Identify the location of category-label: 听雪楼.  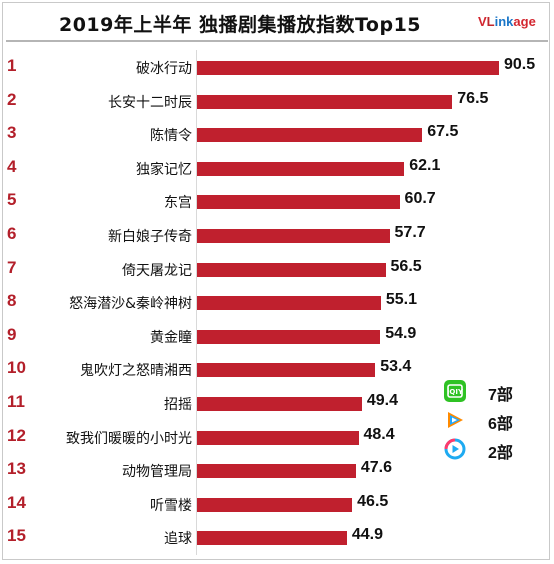
(171, 505).